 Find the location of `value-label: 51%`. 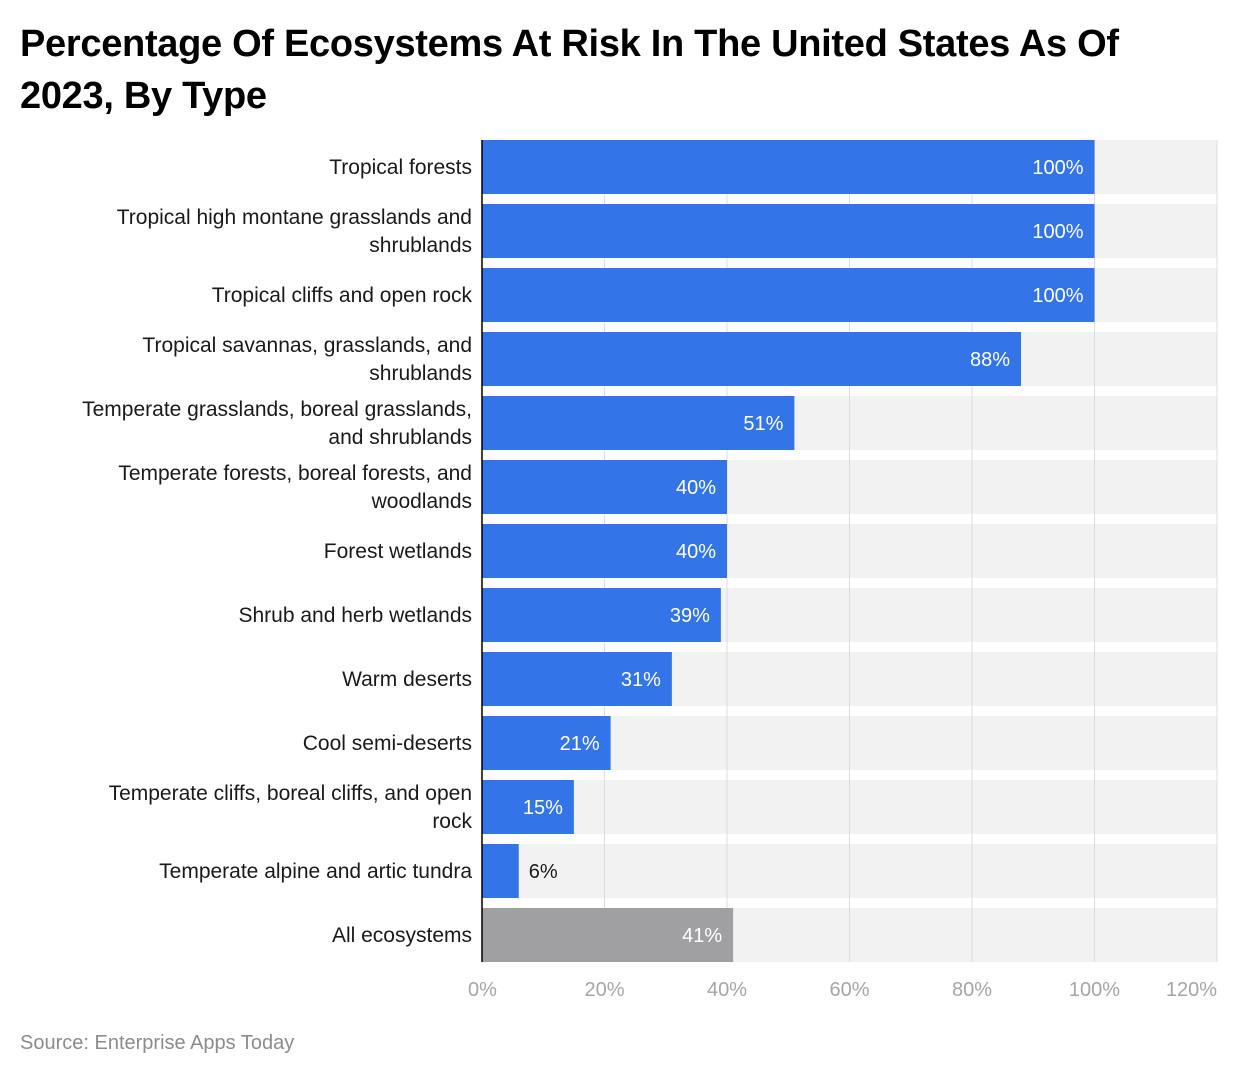

value-label: 51% is located at coordinates (763, 424).